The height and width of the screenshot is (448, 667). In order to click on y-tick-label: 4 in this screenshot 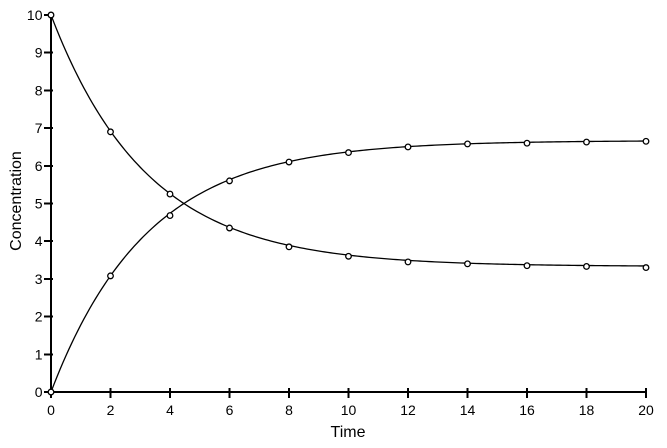, I will do `click(39, 241)`.